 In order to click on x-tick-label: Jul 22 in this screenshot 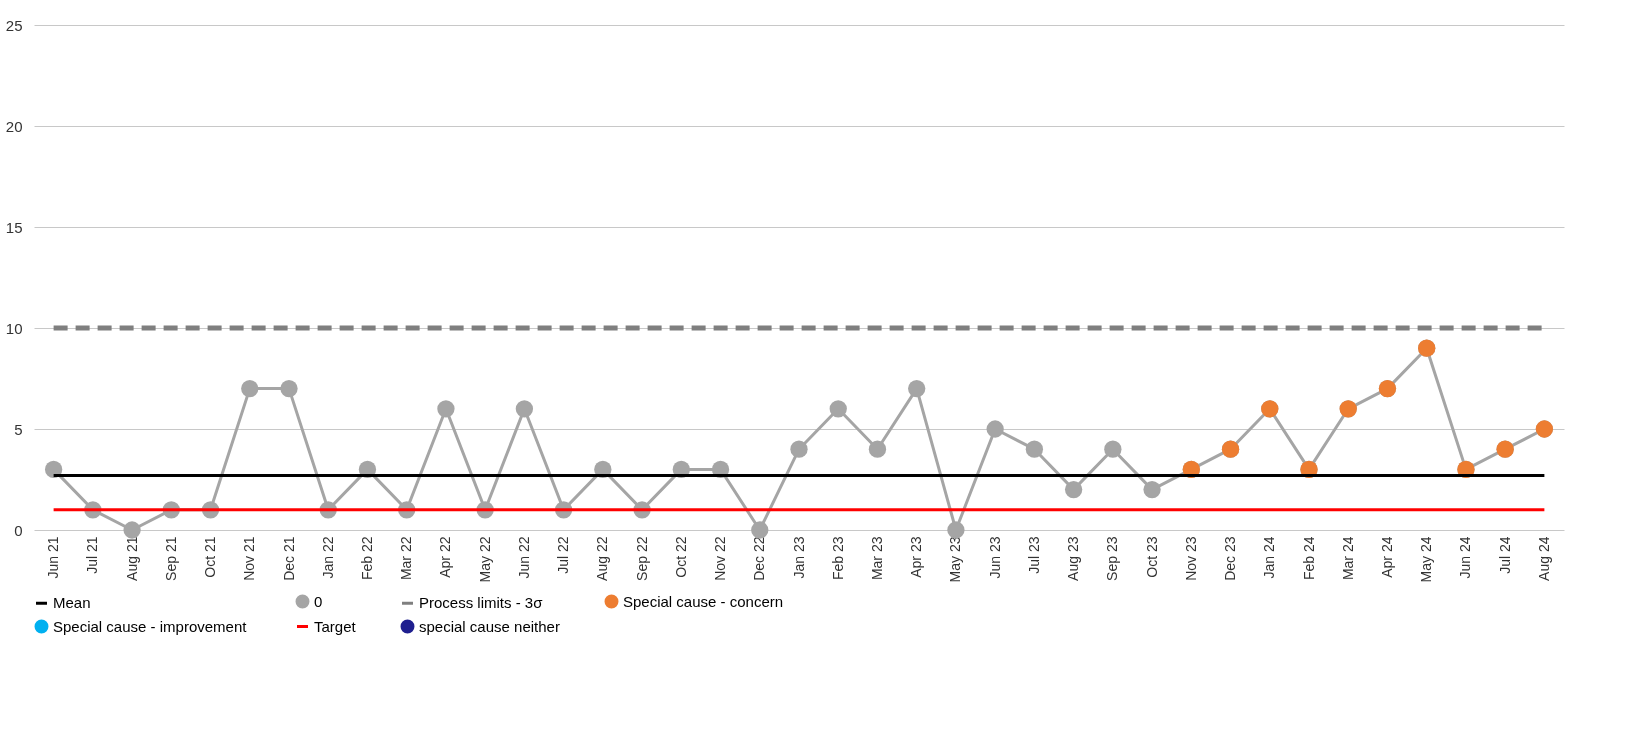, I will do `click(563, 555)`.